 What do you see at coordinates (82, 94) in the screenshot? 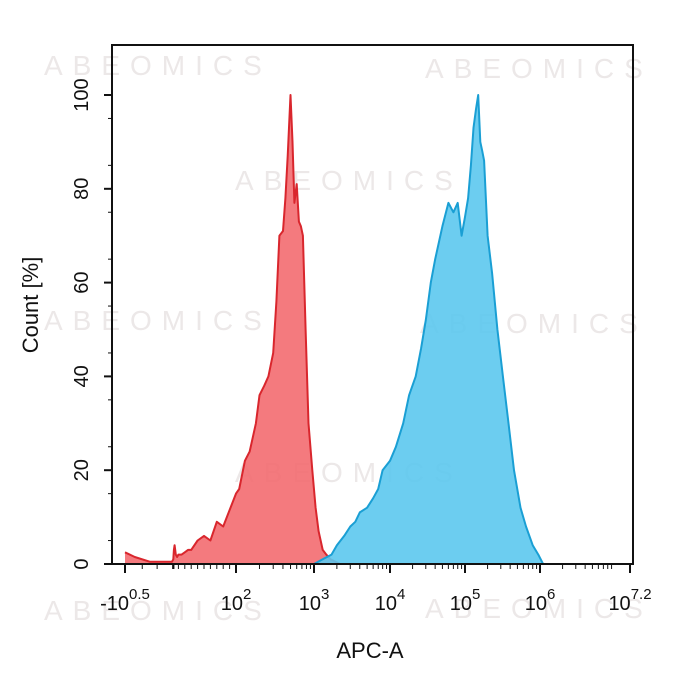
I see `y-tick-label: 100` at bounding box center [82, 94].